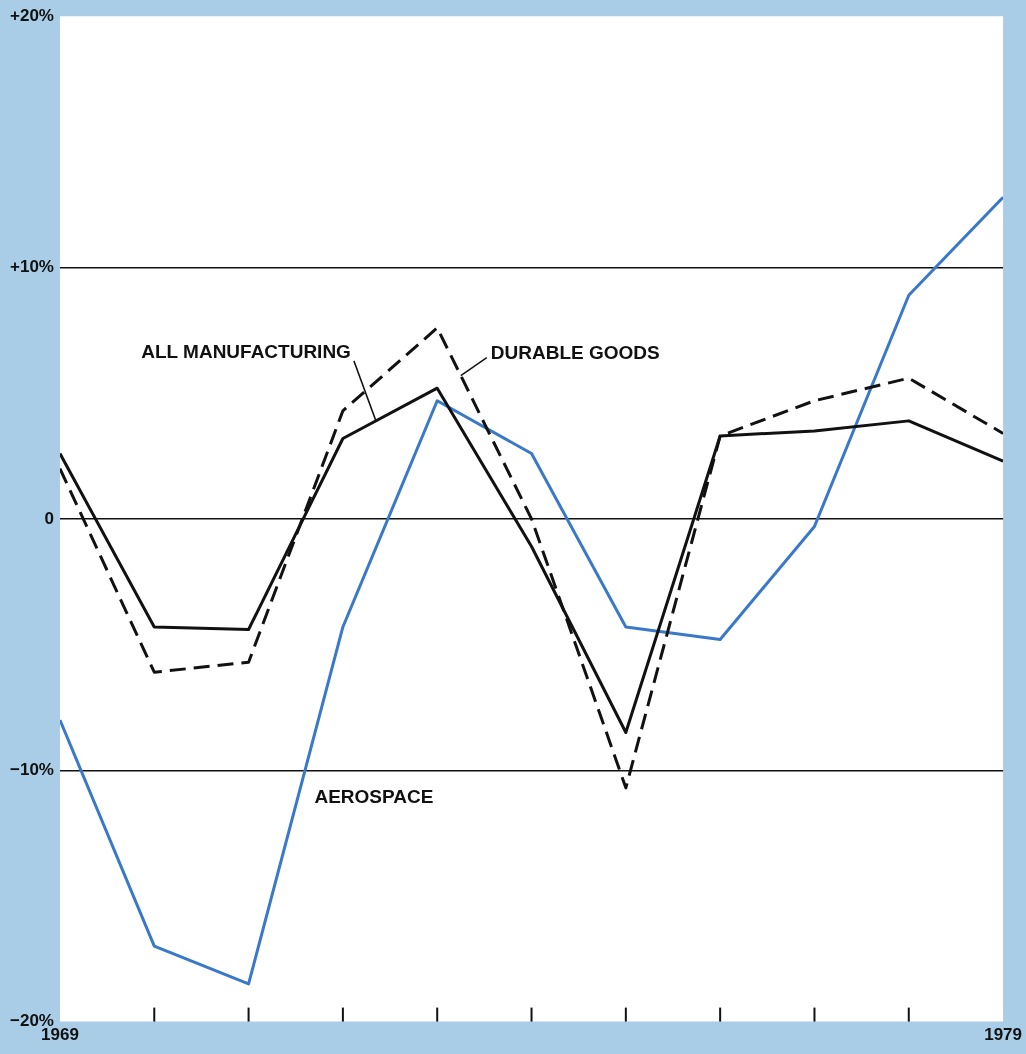 This screenshot has width=1026, height=1054. What do you see at coordinates (575, 352) in the screenshot?
I see `series-label: DURABLE GOODS` at bounding box center [575, 352].